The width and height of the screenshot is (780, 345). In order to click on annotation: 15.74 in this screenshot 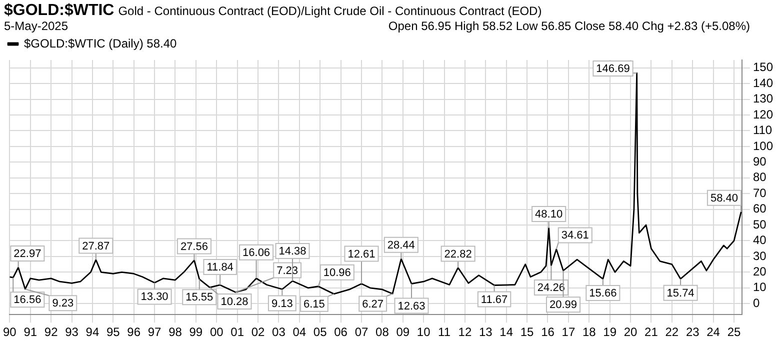, I will do `click(680, 293)`.